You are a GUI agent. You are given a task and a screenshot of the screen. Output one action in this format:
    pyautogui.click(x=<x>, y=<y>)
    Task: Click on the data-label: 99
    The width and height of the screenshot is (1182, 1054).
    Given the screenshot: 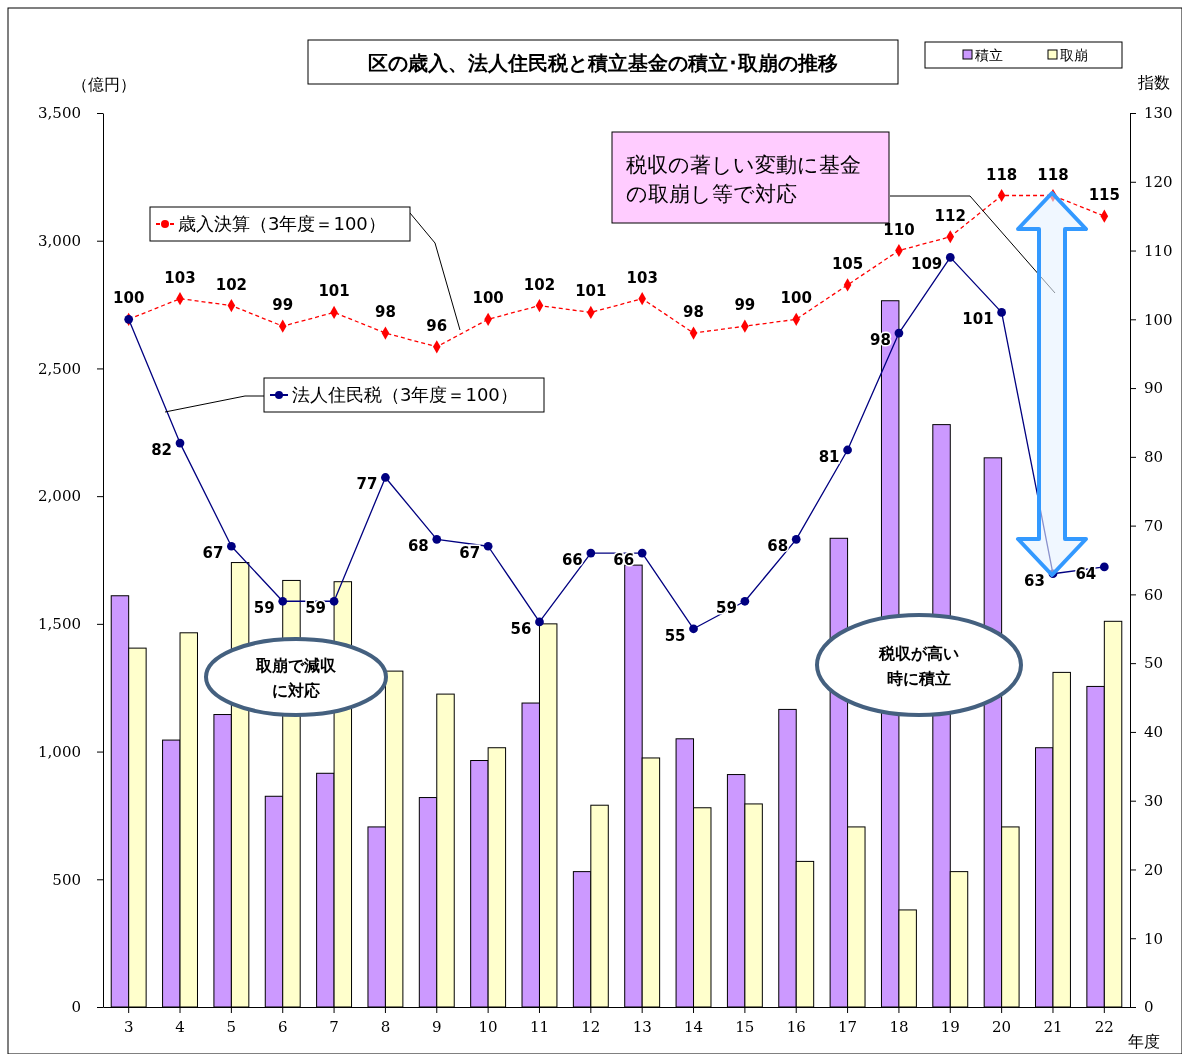 What is the action you would take?
    pyautogui.click(x=745, y=305)
    